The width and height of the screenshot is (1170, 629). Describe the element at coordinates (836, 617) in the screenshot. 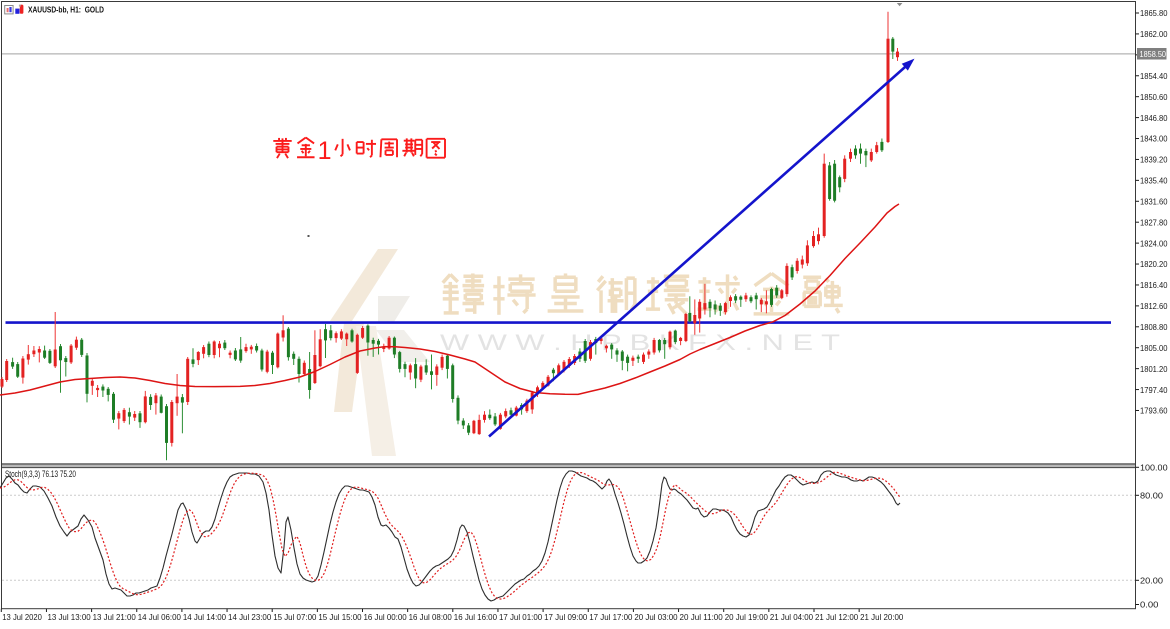

I see `svg-text: 21 Jul 12:00` at that location.